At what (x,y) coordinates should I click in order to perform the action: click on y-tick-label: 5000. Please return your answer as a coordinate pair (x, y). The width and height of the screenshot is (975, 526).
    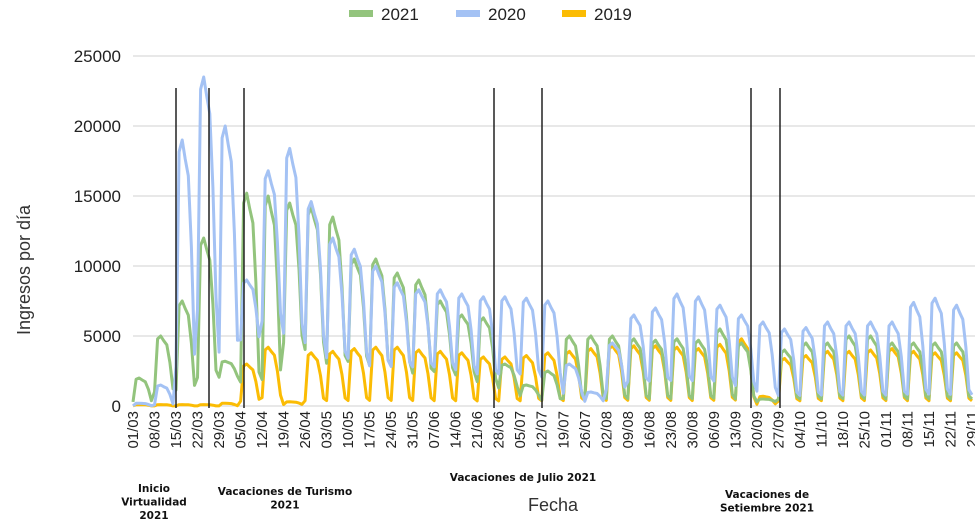
    Looking at the image, I should click on (102, 336).